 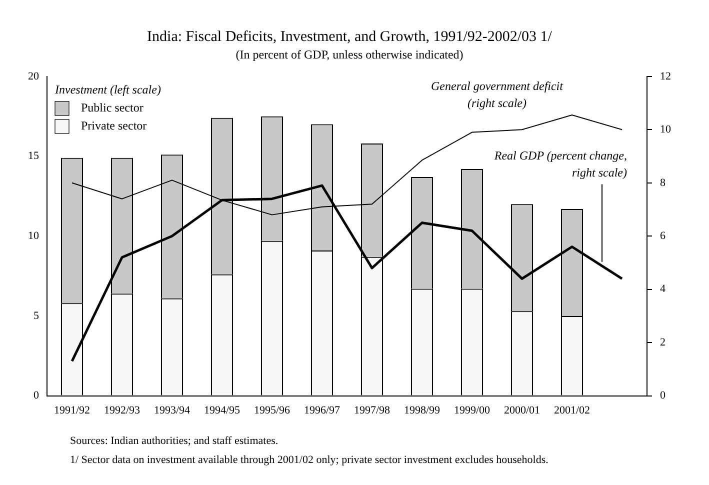 I want to click on x-tick-label: 2001/02, so click(x=572, y=410).